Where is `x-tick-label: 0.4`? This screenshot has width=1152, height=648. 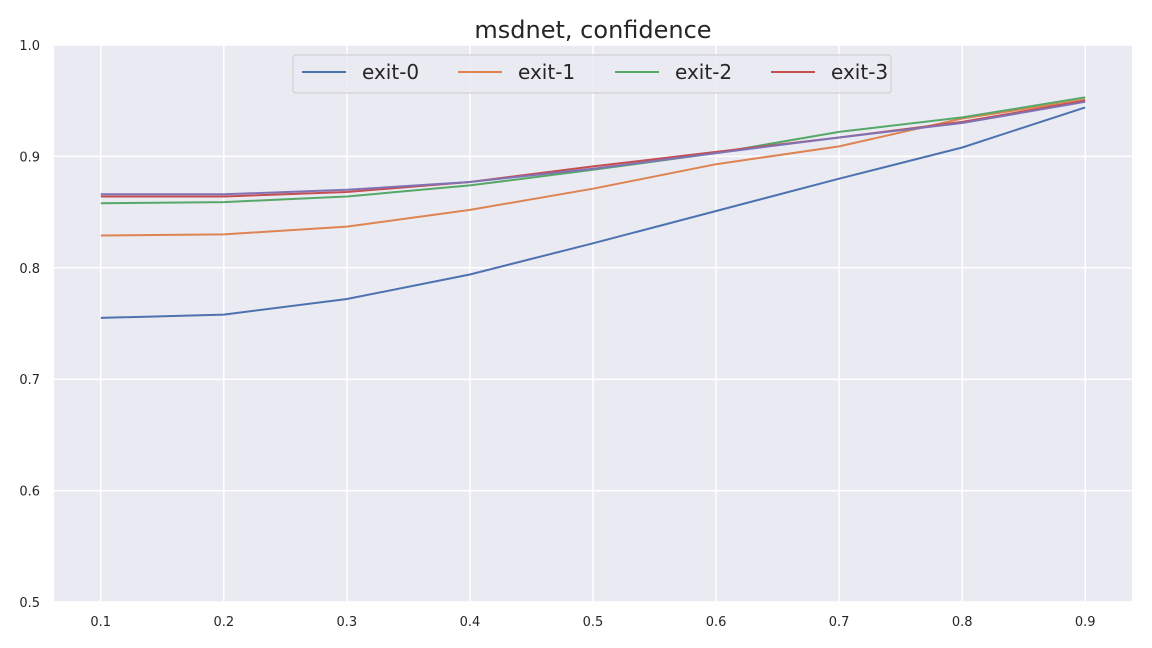
x-tick-label: 0.4 is located at coordinates (470, 622).